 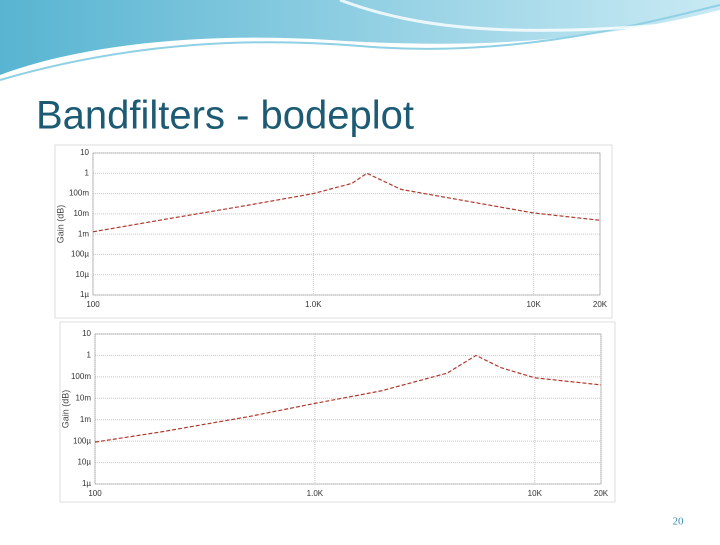 What do you see at coordinates (529, 16) in the screenshot?
I see `header-line` at bounding box center [529, 16].